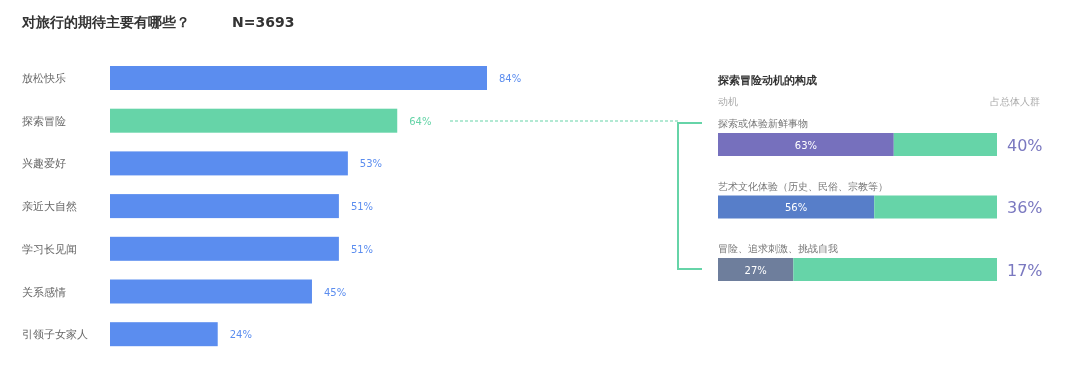 The image size is (1080, 382). What do you see at coordinates (44, 292) in the screenshot?
I see `y-tick-label: 关系感情` at bounding box center [44, 292].